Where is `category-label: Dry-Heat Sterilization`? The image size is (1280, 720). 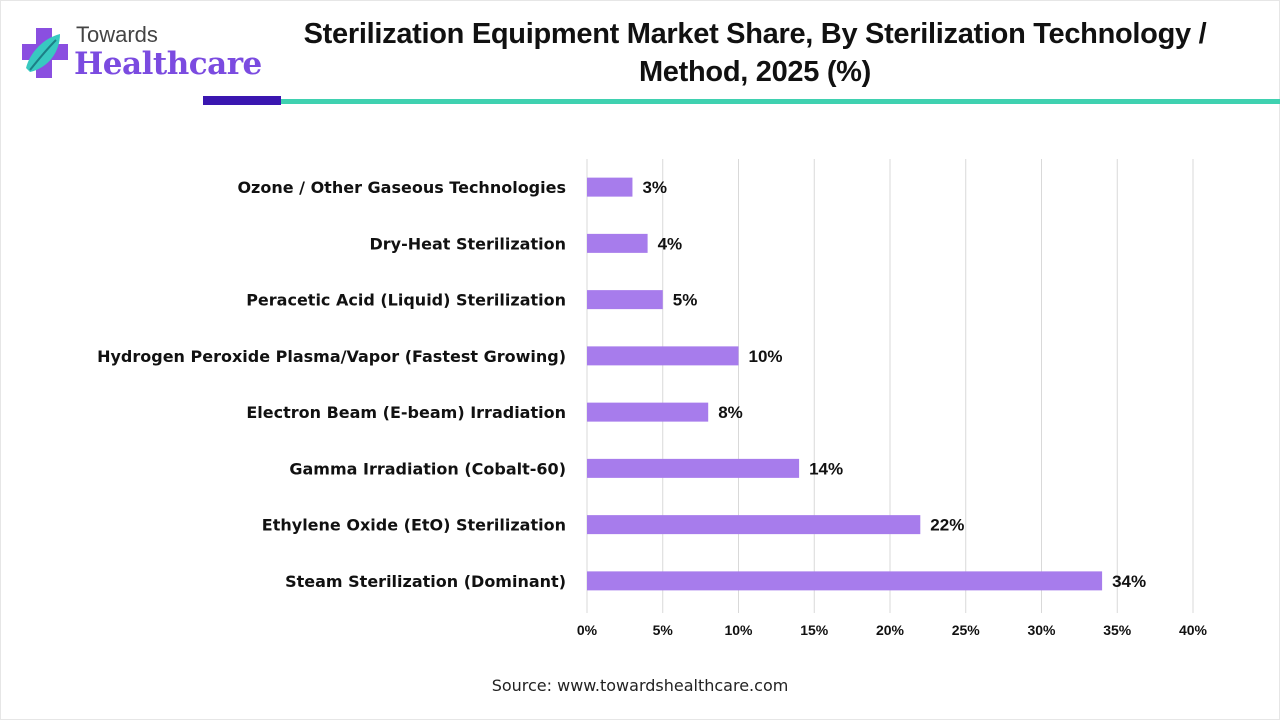 category-label: Dry-Heat Sterilization is located at coordinates (468, 243).